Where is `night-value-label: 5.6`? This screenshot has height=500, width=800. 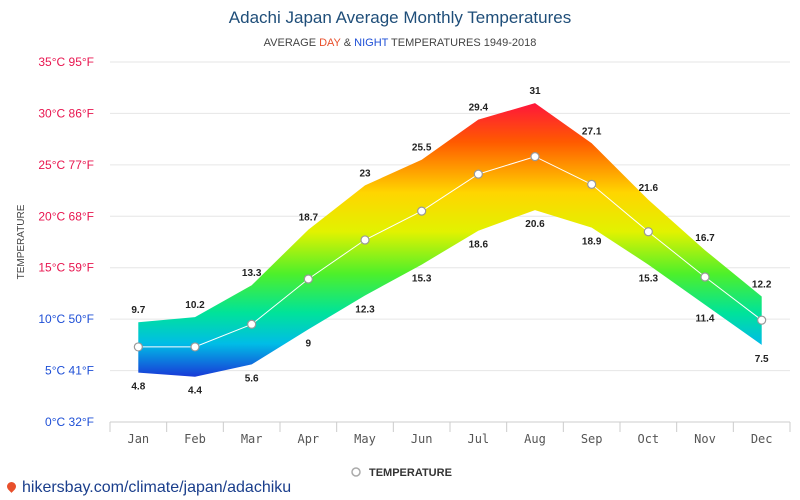 night-value-label: 5.6 is located at coordinates (252, 378).